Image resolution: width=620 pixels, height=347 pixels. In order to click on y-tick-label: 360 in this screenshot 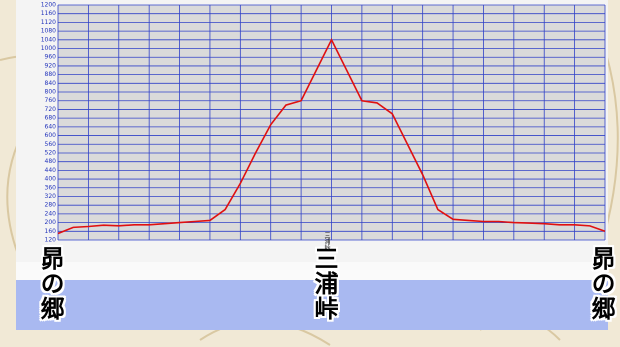, I will do `click(51, 187)`.